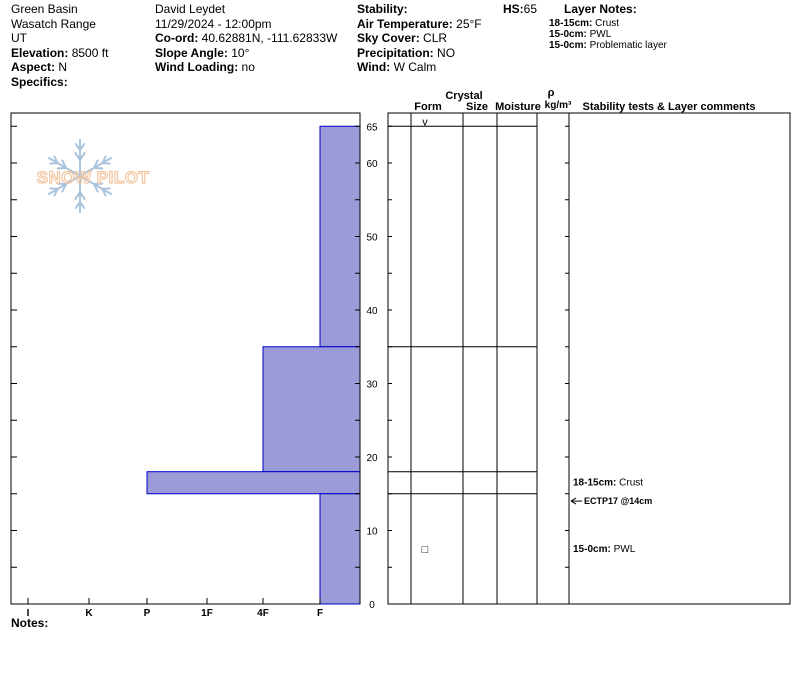 The height and width of the screenshot is (676, 800). I want to click on layer-comment: 15-0cm: PWL, so click(604, 549).